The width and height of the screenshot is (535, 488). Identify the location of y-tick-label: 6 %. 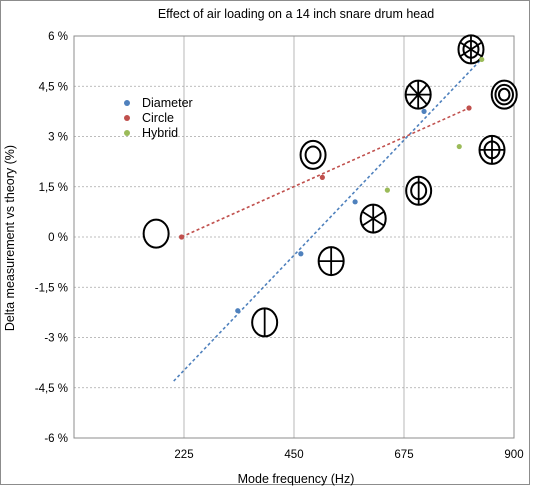
(58, 37).